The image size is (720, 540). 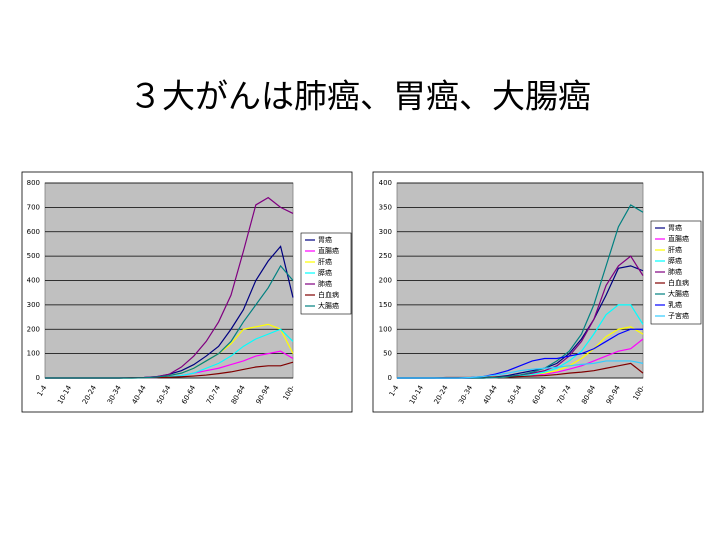 What do you see at coordinates (675, 304) in the screenshot?
I see `legend-label: 乳癌` at bounding box center [675, 304].